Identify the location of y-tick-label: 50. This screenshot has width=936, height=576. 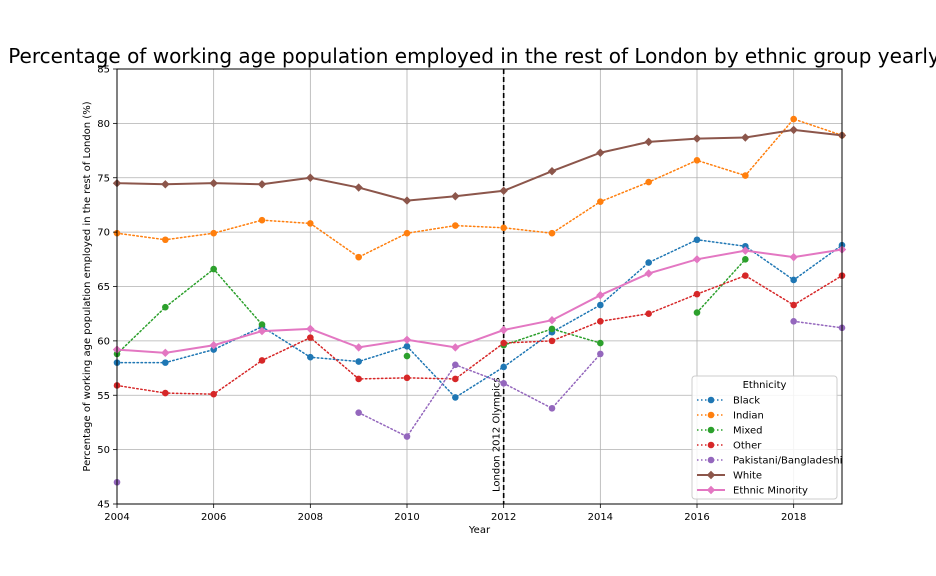
(103, 450).